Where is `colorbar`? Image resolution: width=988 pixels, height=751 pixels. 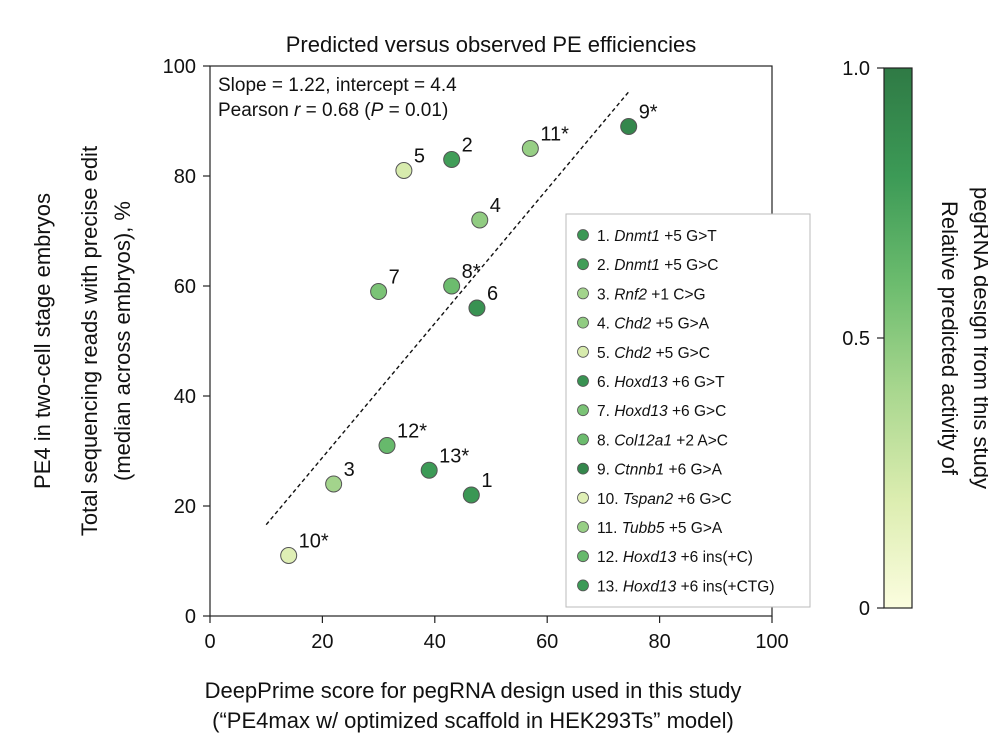 colorbar is located at coordinates (898, 338).